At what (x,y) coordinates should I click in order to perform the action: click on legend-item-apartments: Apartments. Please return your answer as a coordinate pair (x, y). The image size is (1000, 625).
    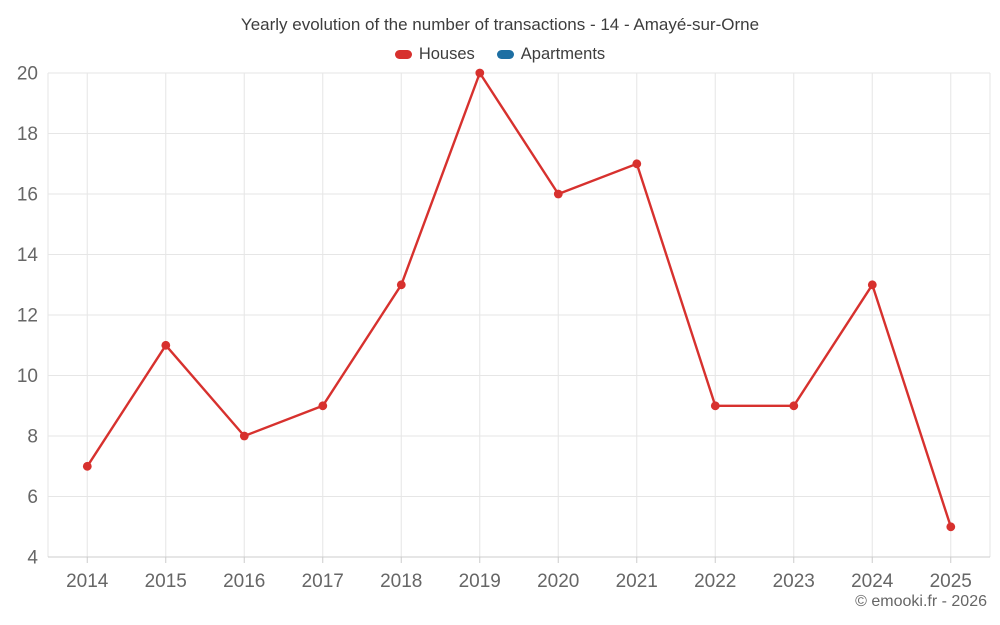
    Looking at the image, I should click on (551, 54).